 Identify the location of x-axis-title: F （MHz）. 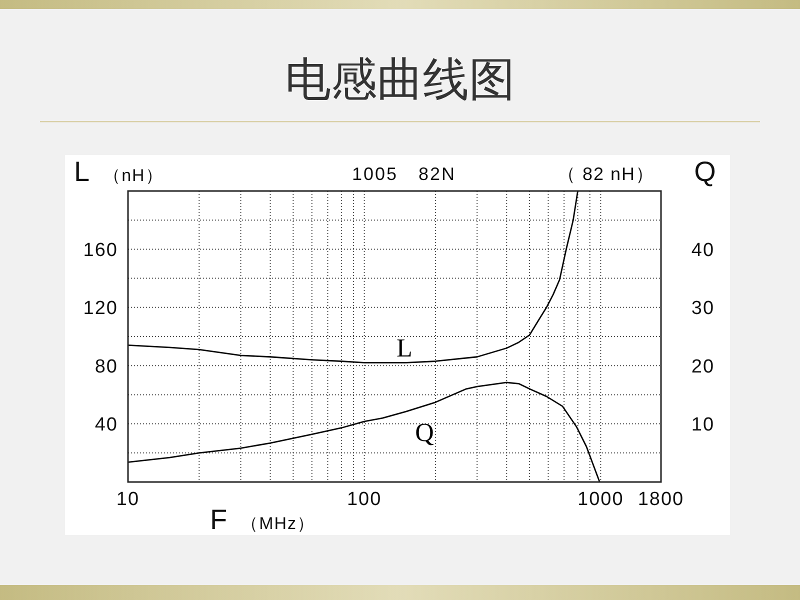
(263, 519).